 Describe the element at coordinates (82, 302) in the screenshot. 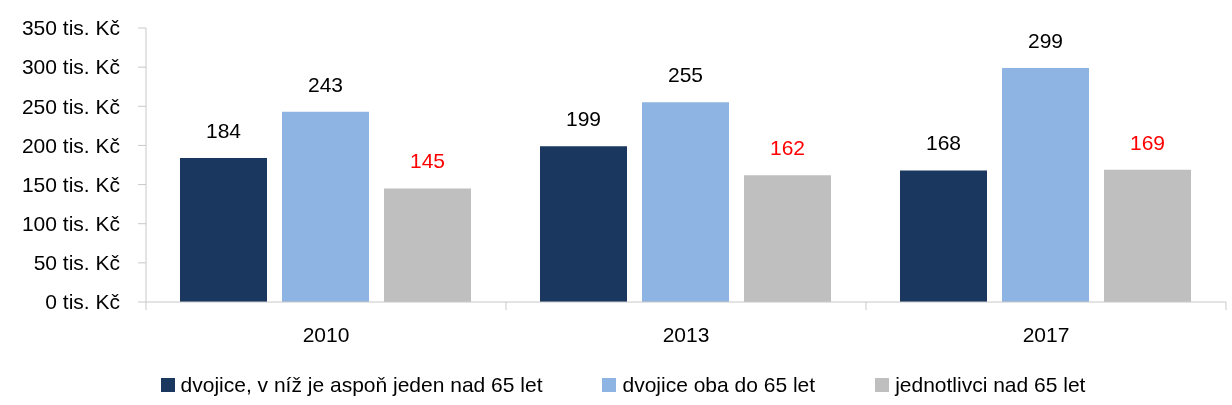

I see `y-tick-label: 0 tis. Kč` at that location.